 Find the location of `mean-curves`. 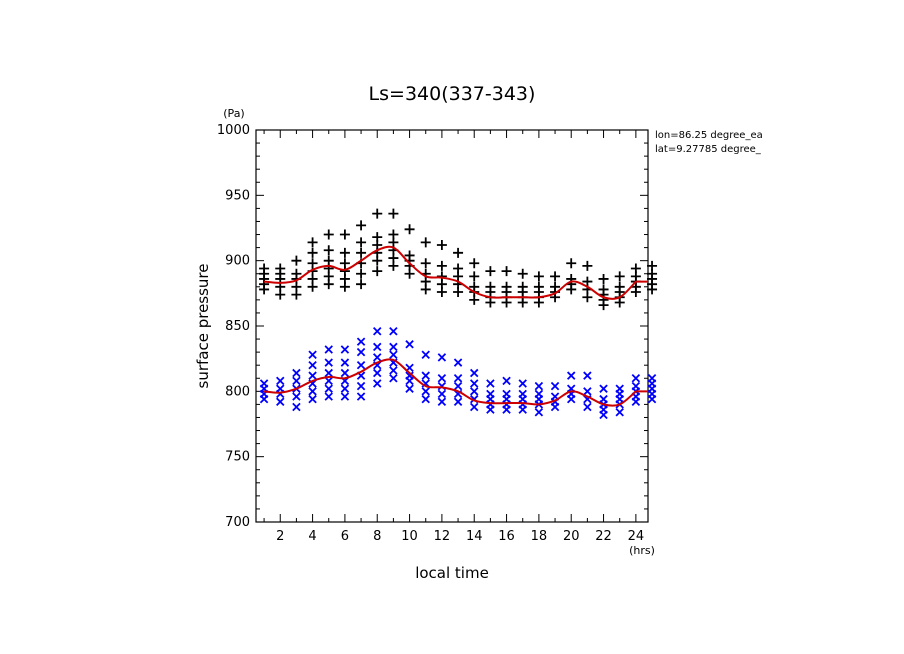

mean-curves is located at coordinates (455, 326).